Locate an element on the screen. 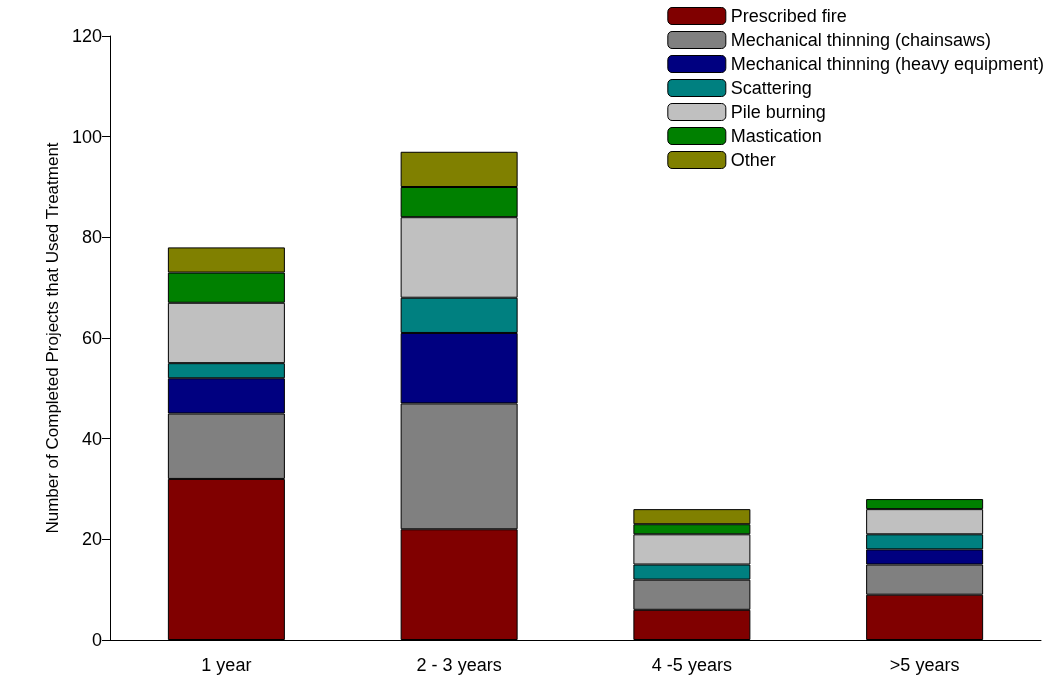 The height and width of the screenshot is (685, 1061). x-tick-label: 1 year is located at coordinates (226, 665).